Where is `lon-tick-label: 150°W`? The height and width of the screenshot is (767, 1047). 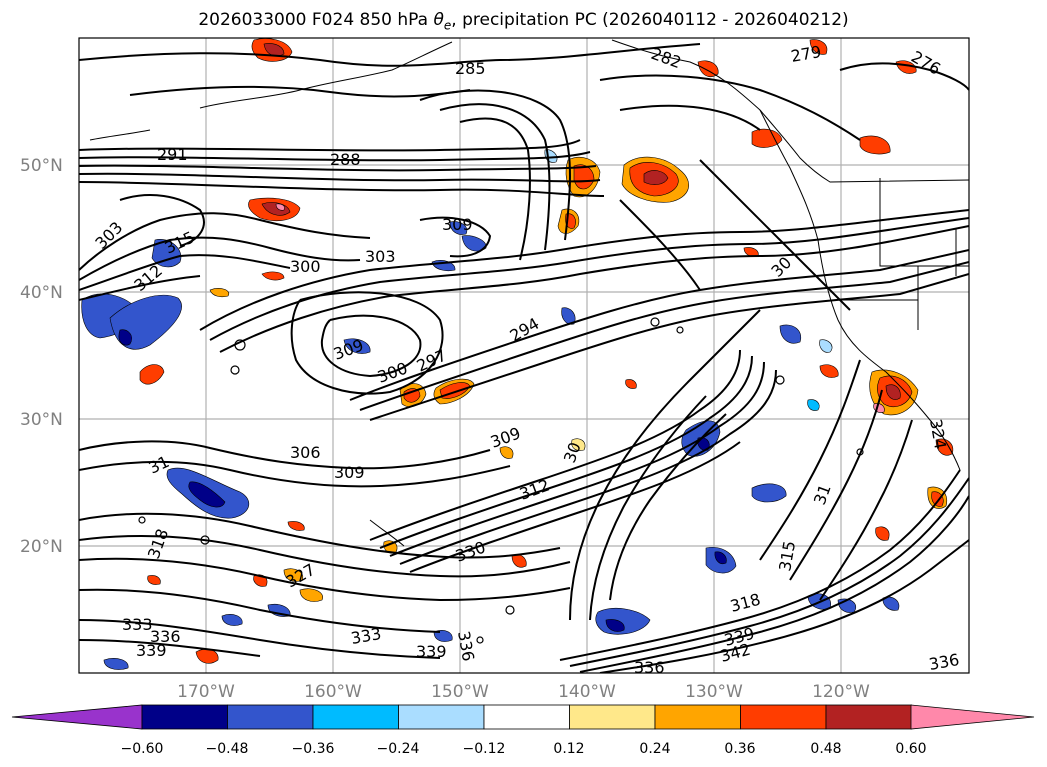 lon-tick-label: 150°W is located at coordinates (460, 692).